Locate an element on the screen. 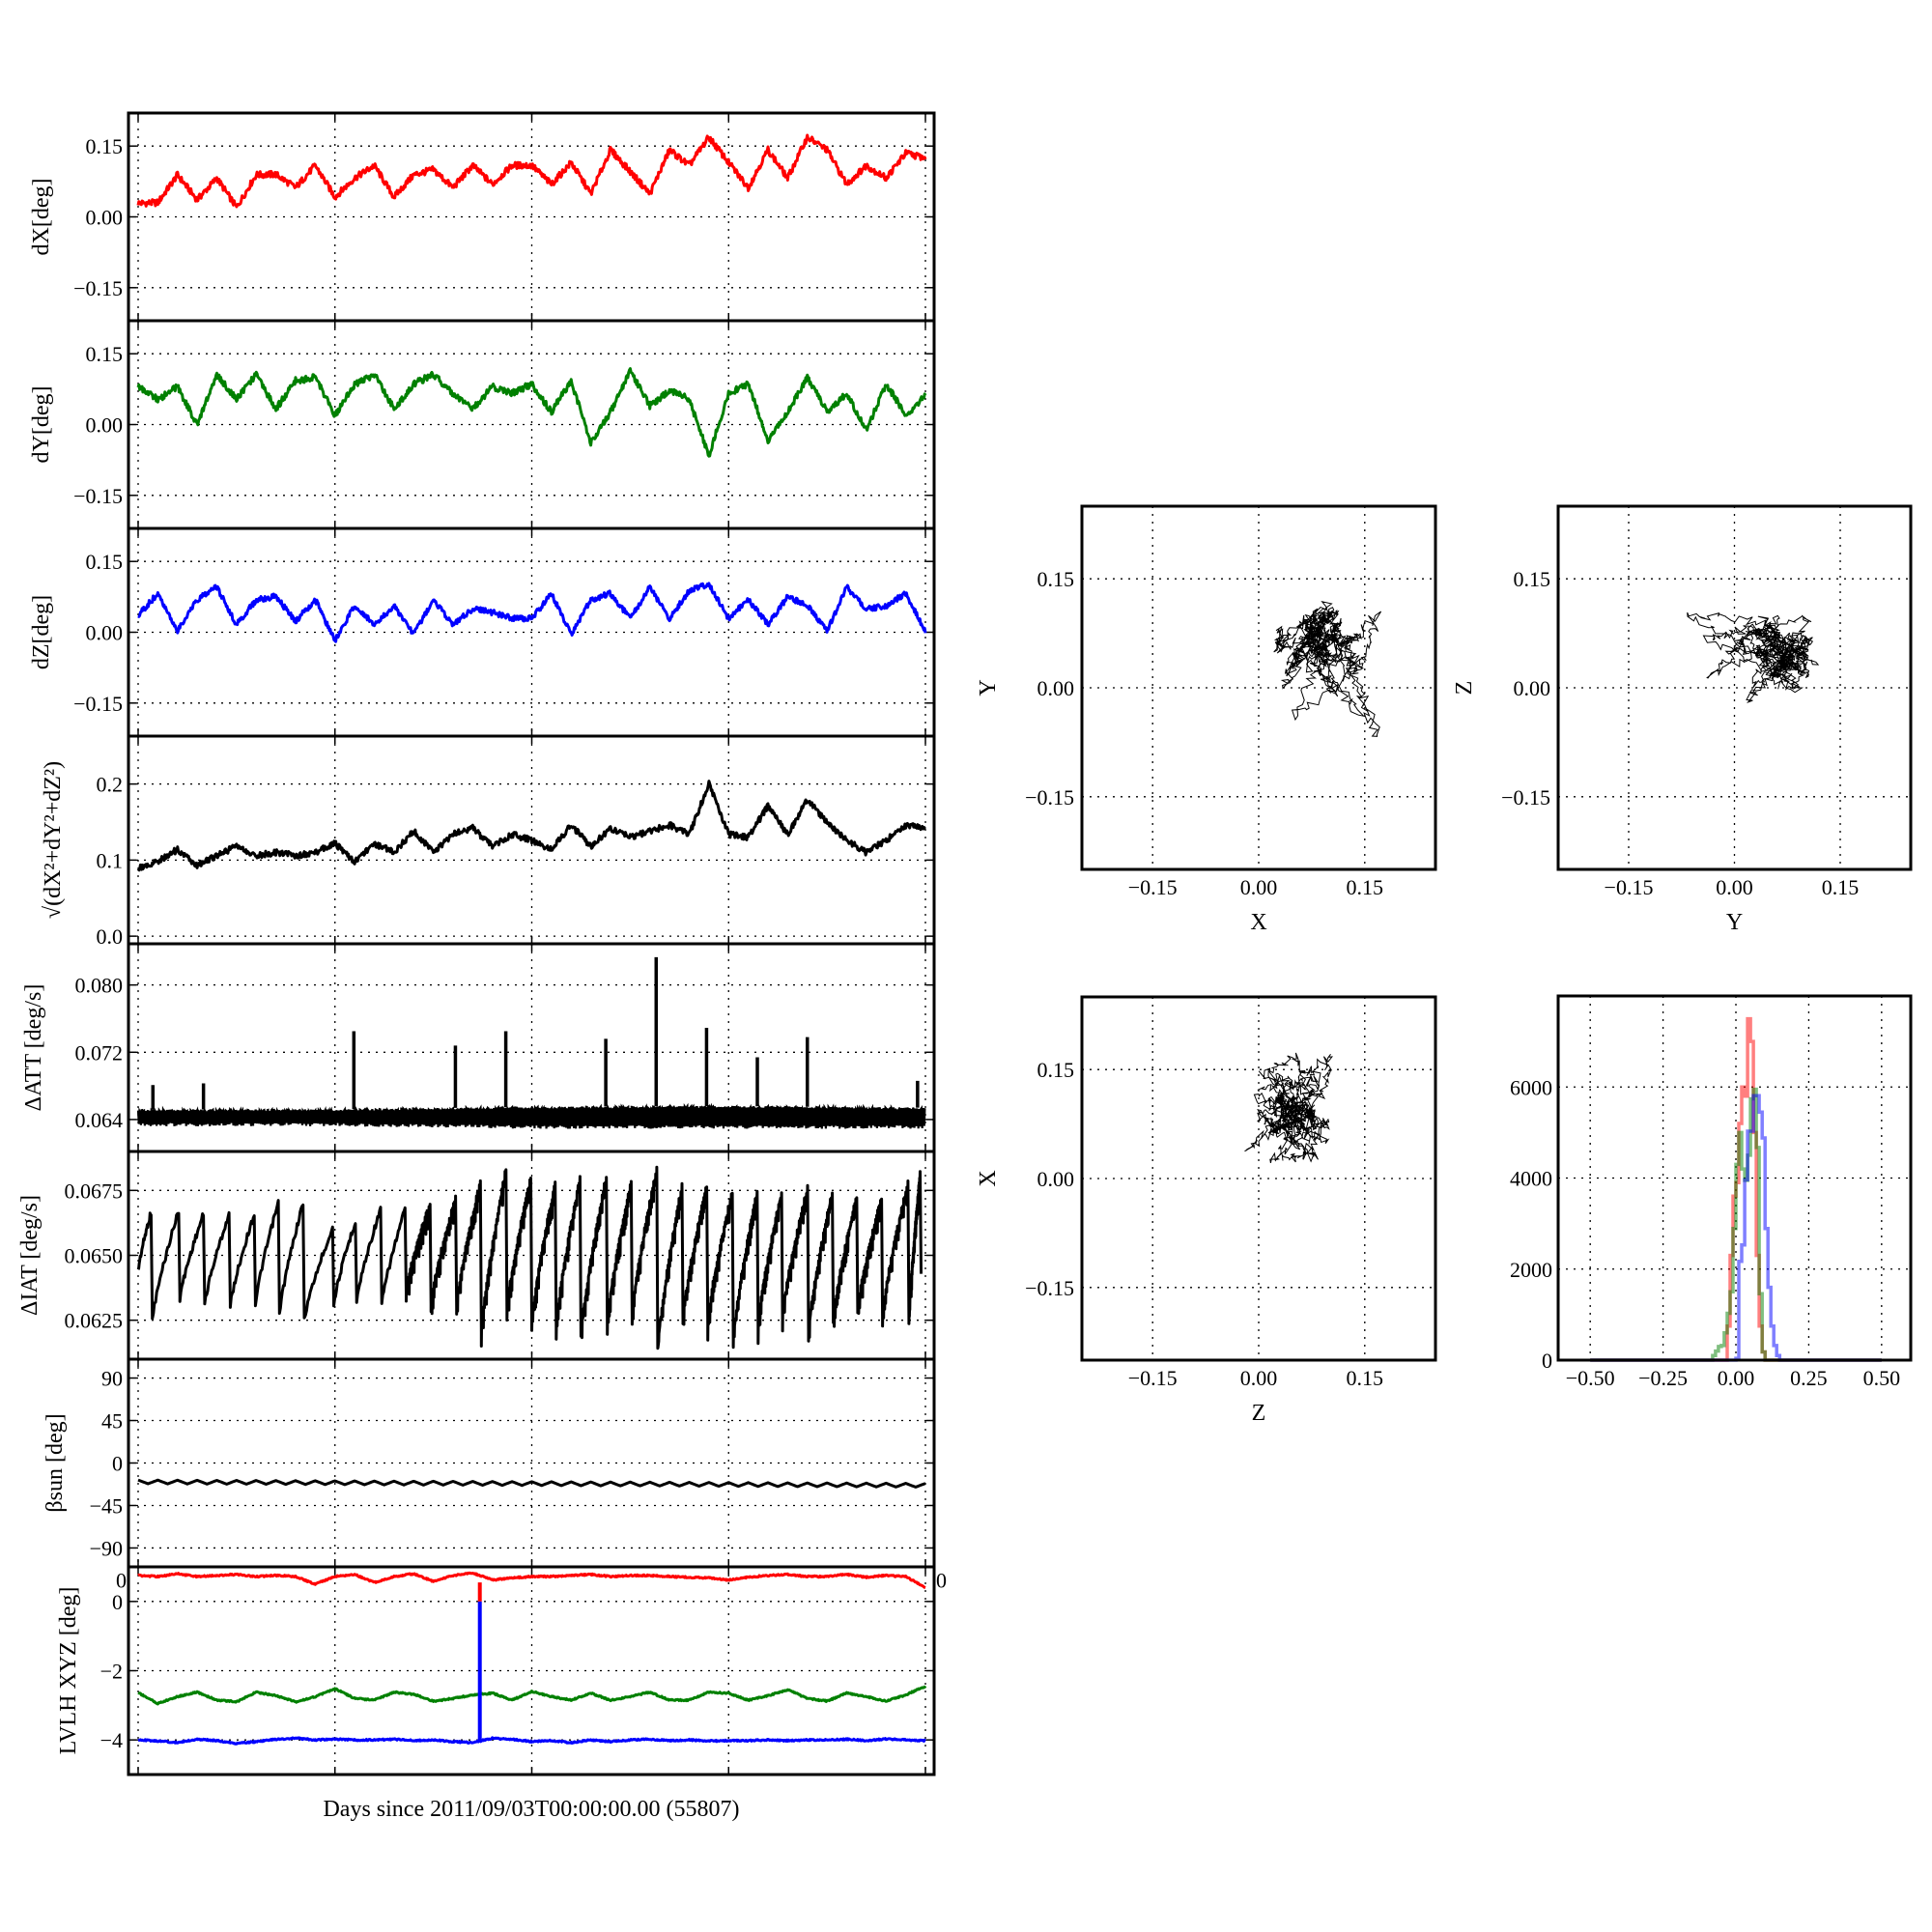 This screenshot has width=1932, height=1932. data-dy is located at coordinates (531, 412).